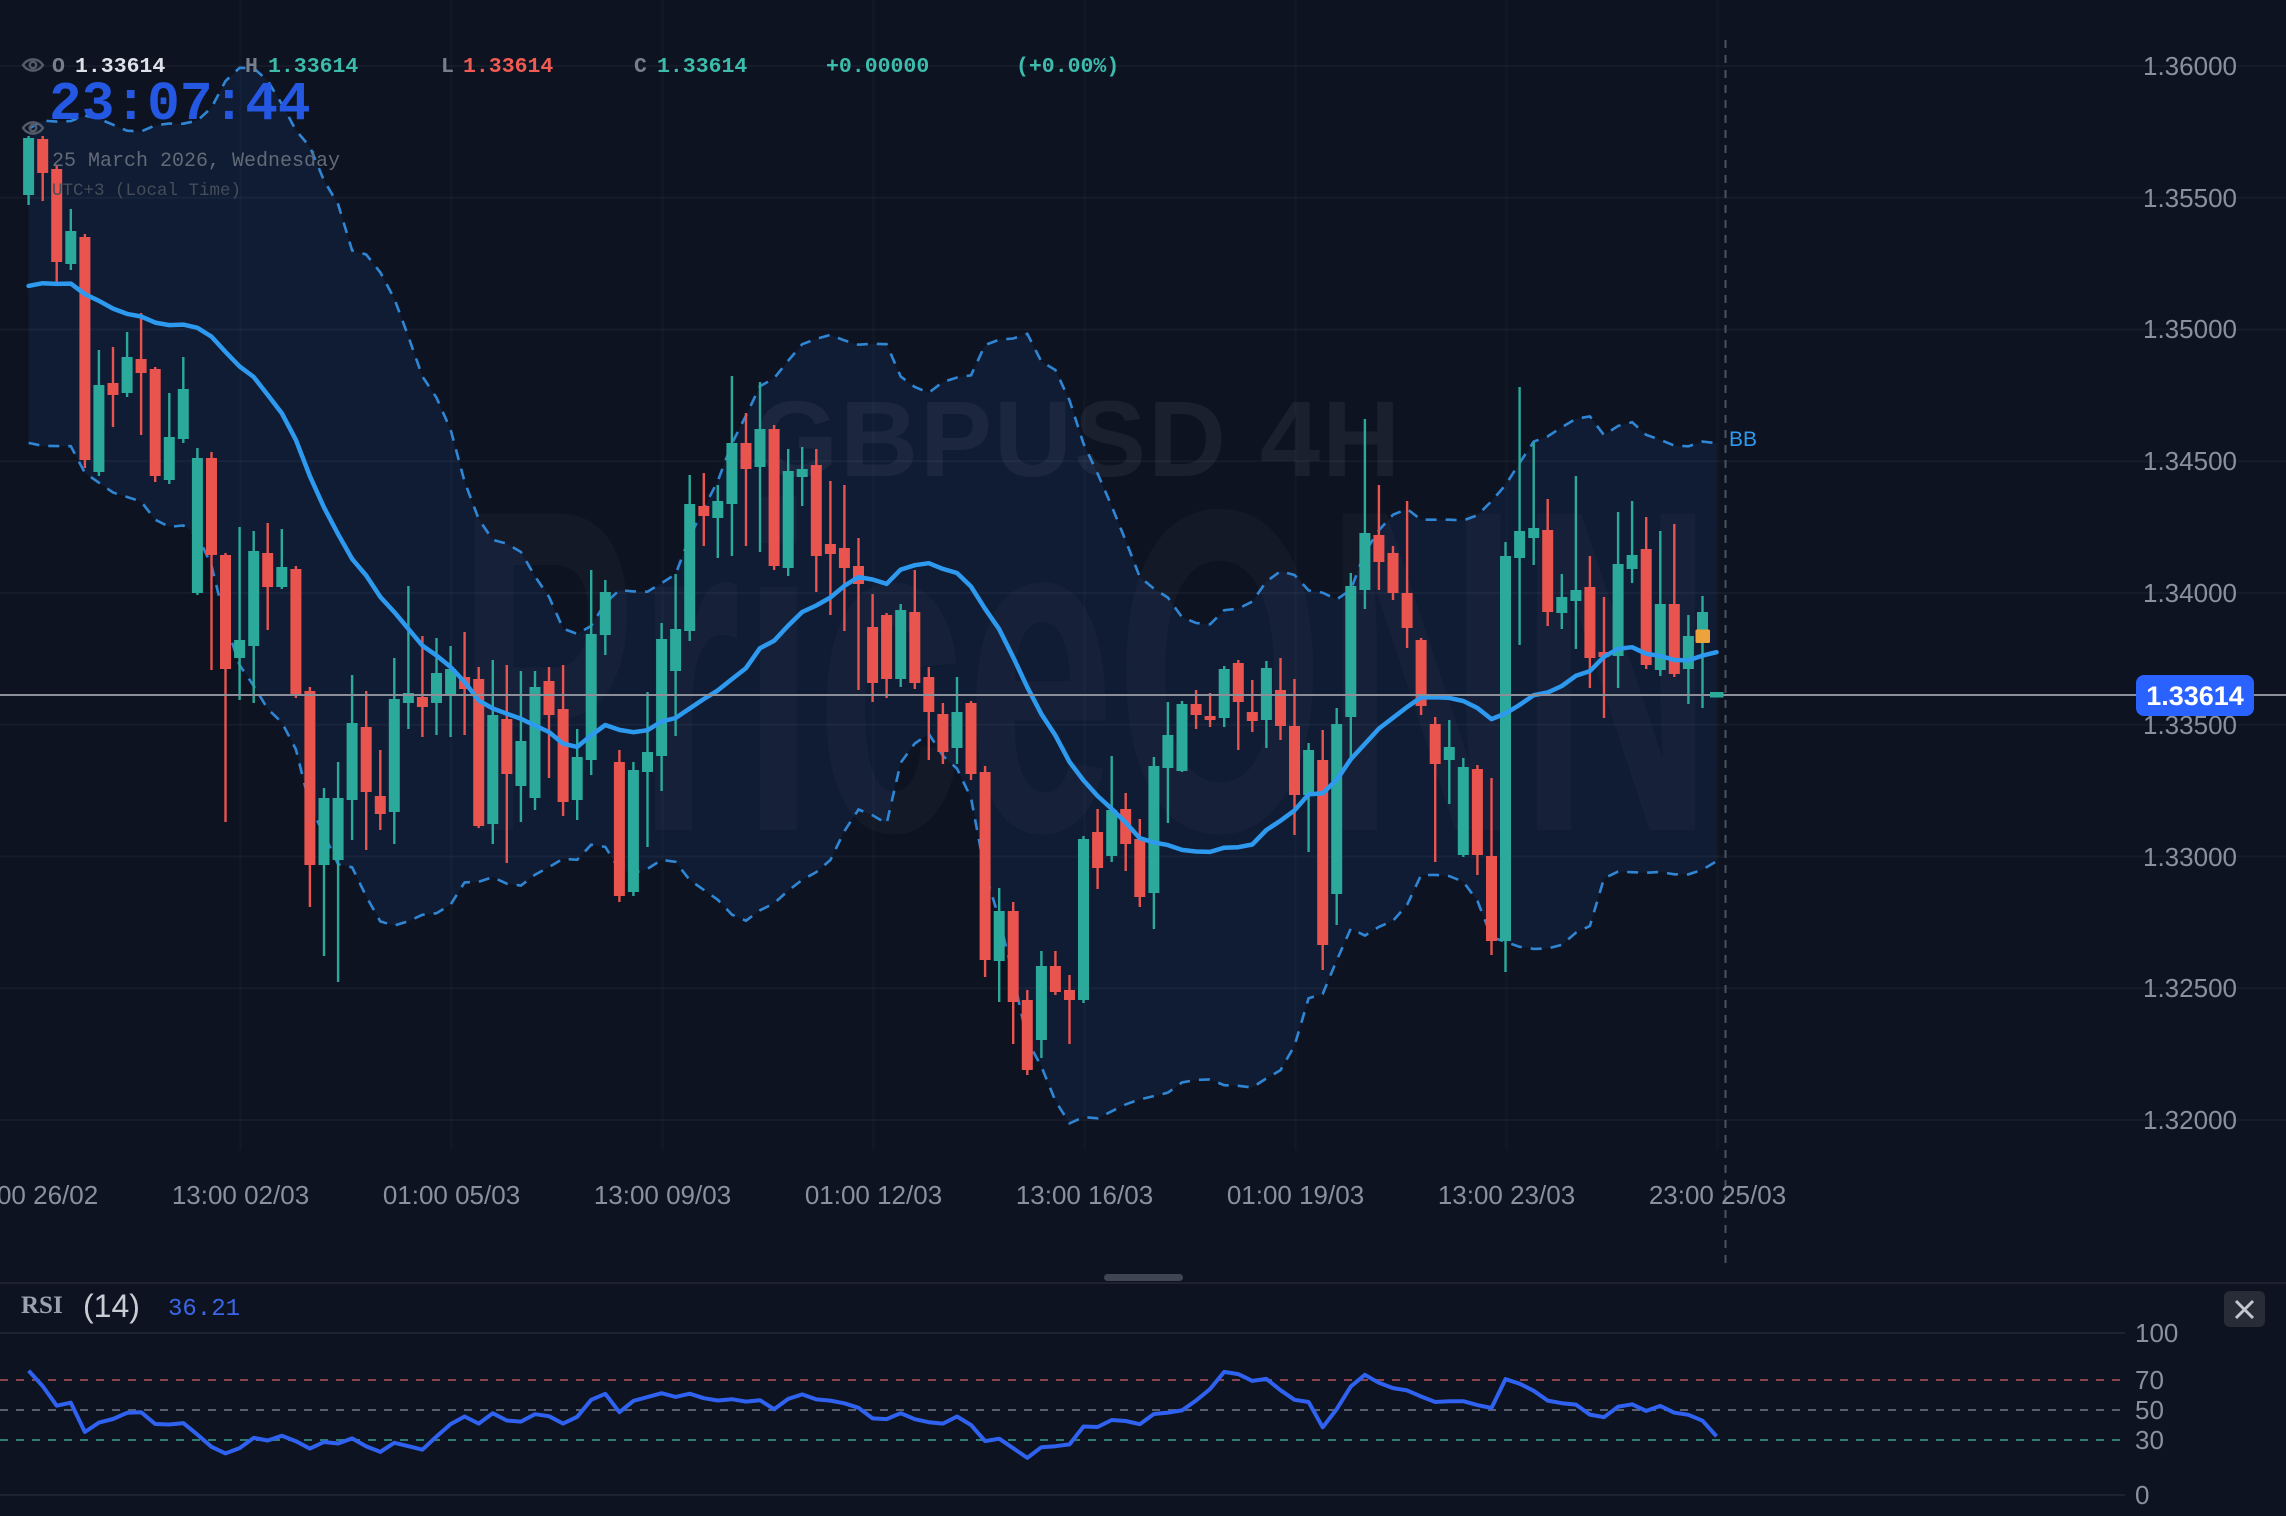 This screenshot has width=2286, height=1516. What do you see at coordinates (49, 1195) in the screenshot?
I see `svg-text: 01:00 26/02` at bounding box center [49, 1195].